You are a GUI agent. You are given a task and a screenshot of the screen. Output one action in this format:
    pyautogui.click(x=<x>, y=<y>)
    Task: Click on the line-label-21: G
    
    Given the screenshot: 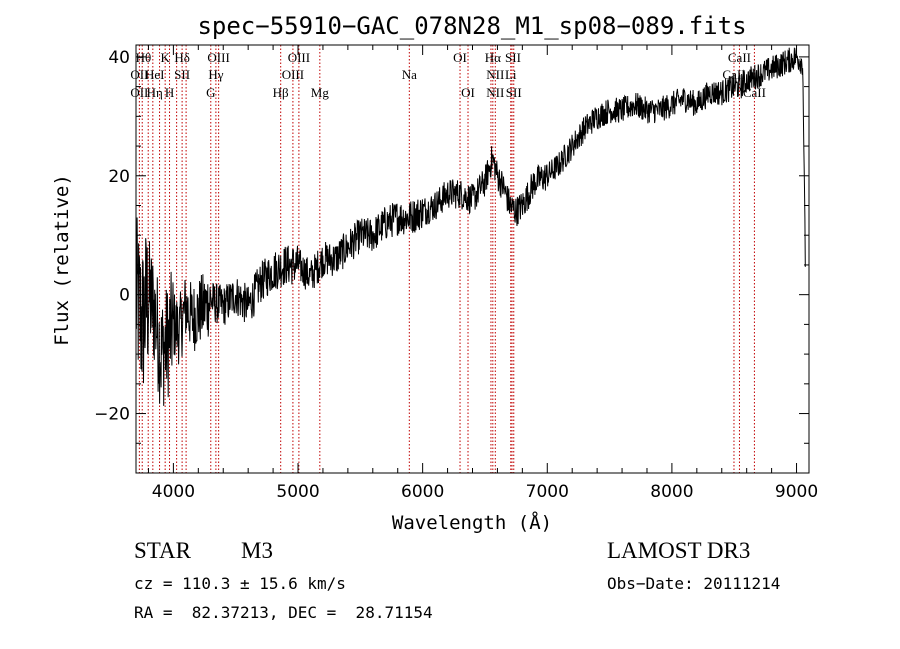 What is the action you would take?
    pyautogui.click(x=210, y=92)
    